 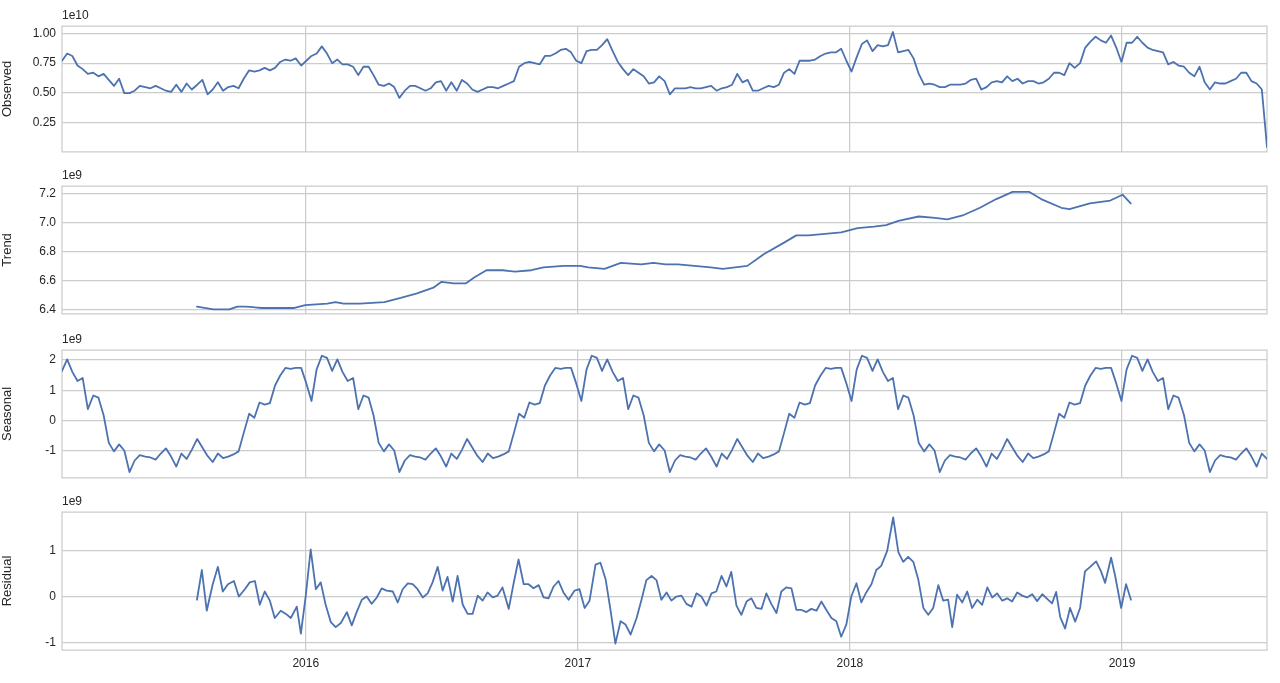 I want to click on y-tick-label: 2, so click(x=53, y=359).